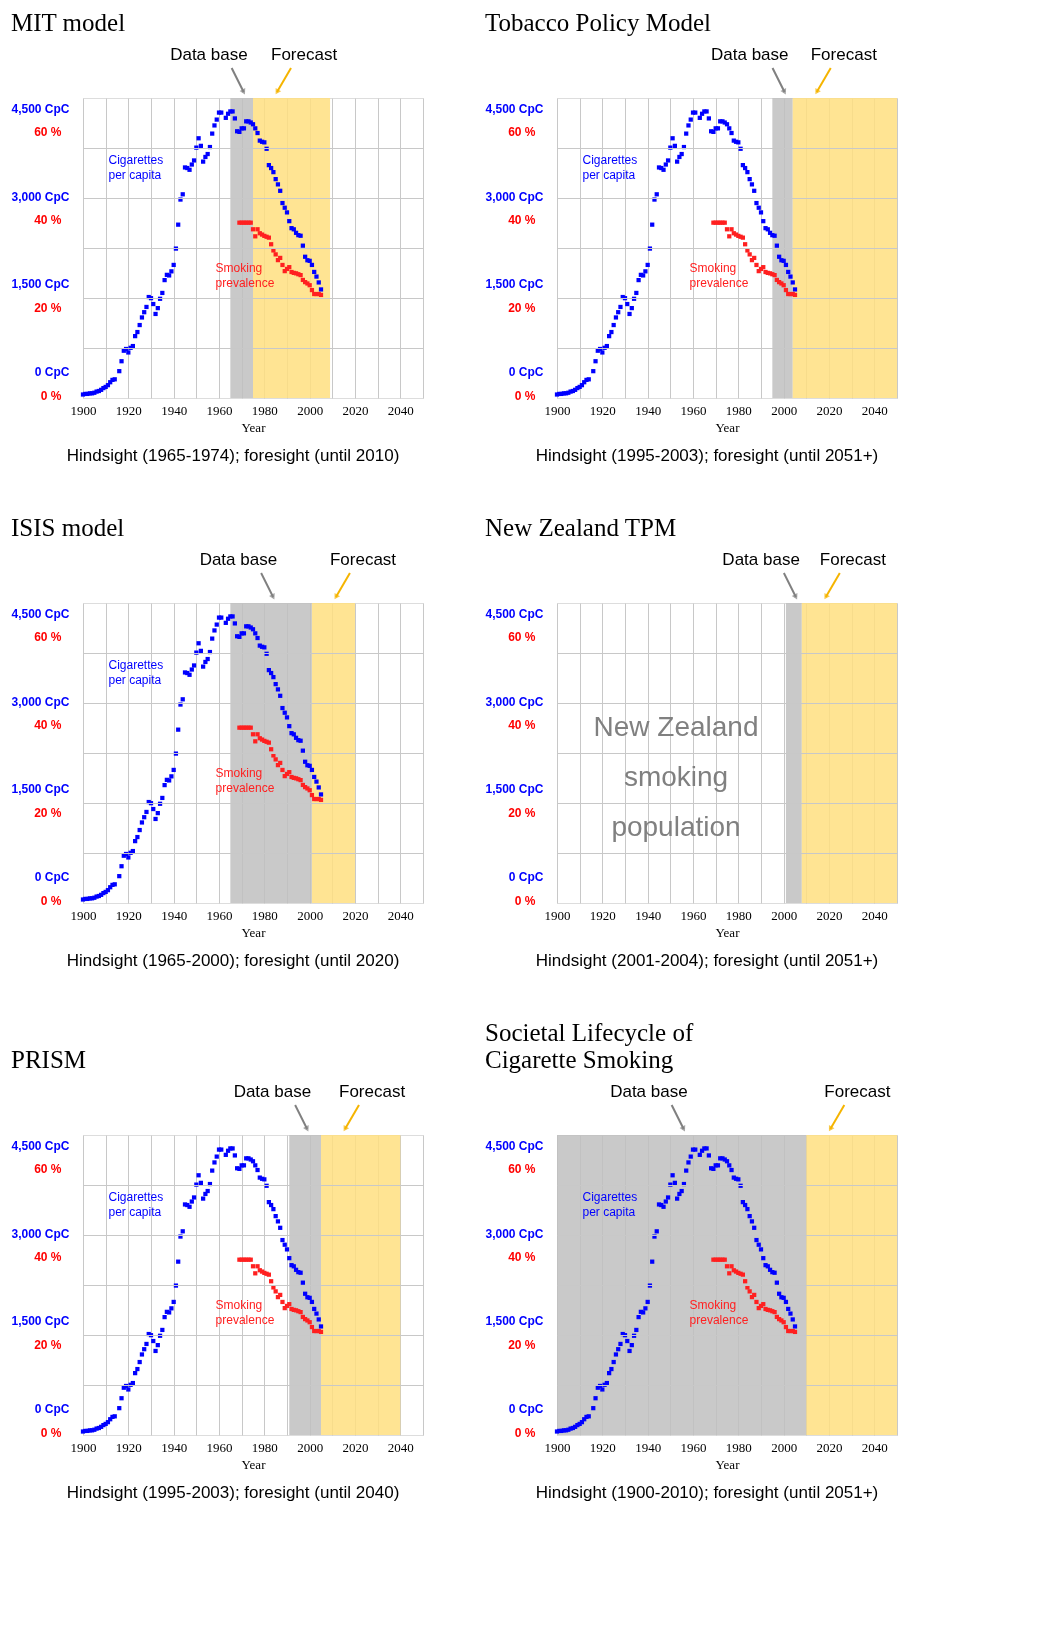 The height and width of the screenshot is (1643, 1055). Describe the element at coordinates (67, 527) in the screenshot. I see `chart-title: ISIS model` at that location.